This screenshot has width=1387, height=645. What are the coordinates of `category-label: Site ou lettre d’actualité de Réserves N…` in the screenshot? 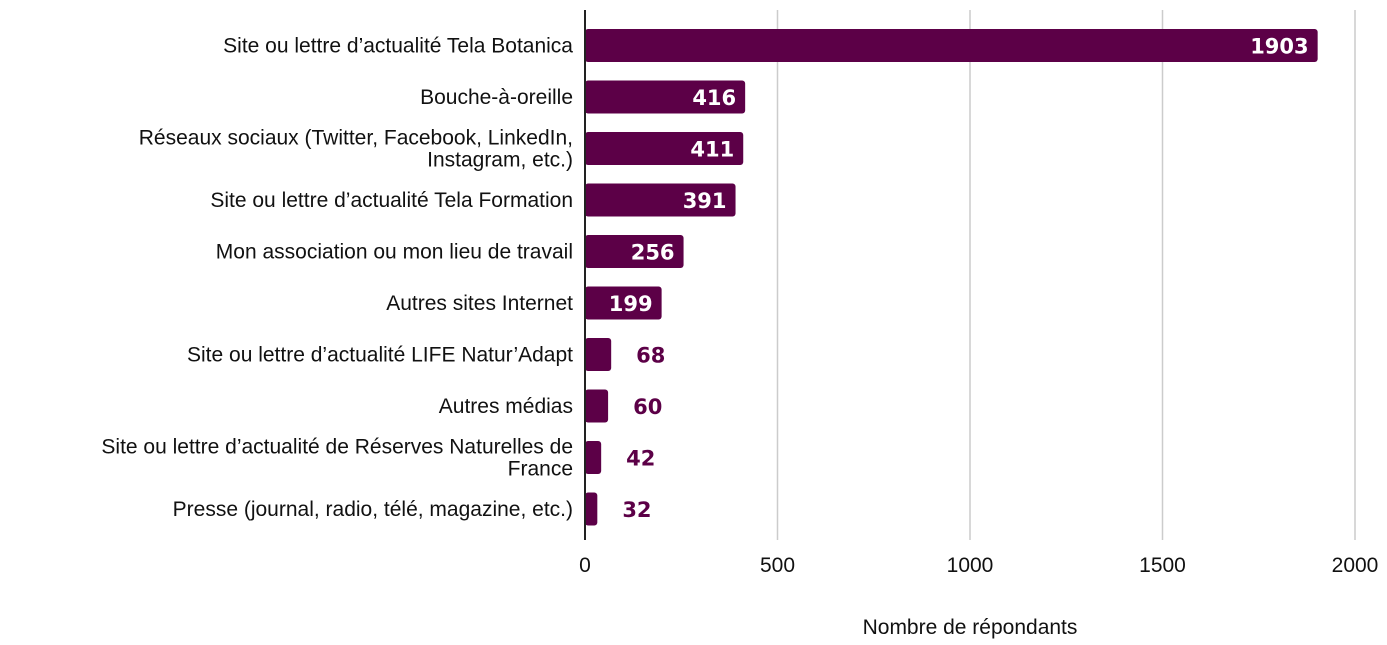 It's located at (337, 447).